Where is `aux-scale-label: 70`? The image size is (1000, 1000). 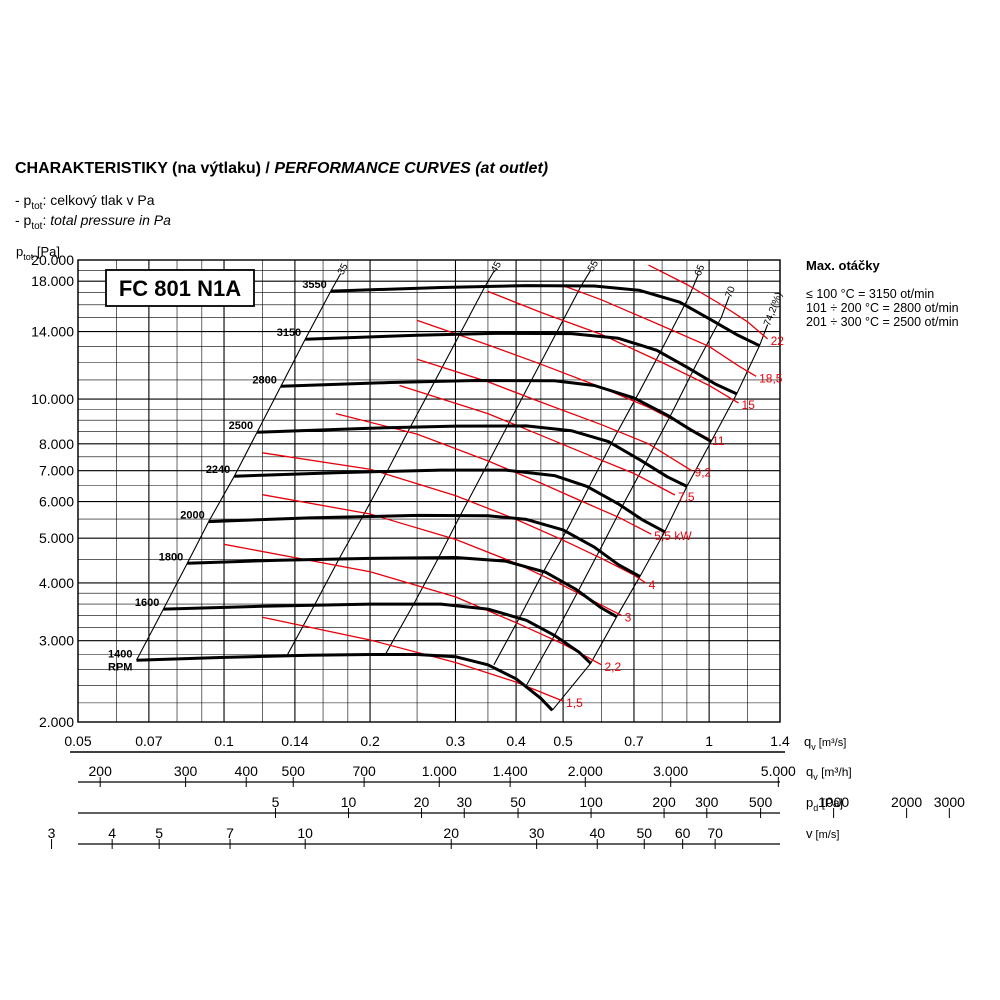 aux-scale-label: 70 is located at coordinates (715, 833).